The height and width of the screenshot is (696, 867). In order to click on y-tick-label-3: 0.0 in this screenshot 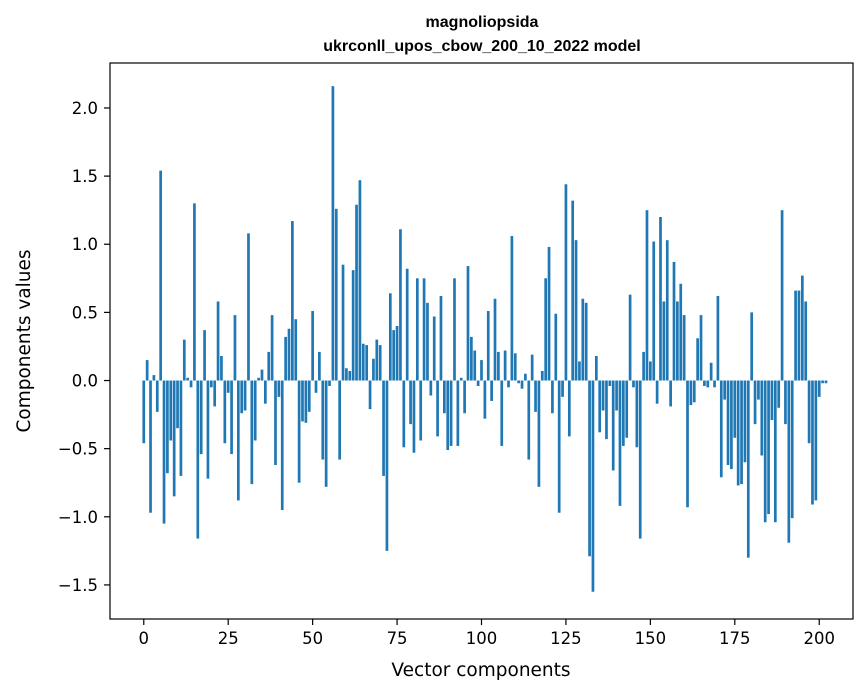, I will do `click(85, 381)`.